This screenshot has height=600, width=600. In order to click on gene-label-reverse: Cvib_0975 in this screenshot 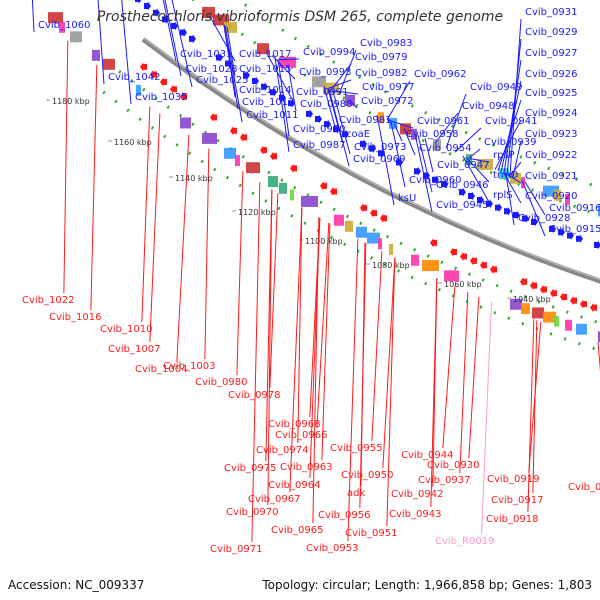, I will do `click(250, 468)`.